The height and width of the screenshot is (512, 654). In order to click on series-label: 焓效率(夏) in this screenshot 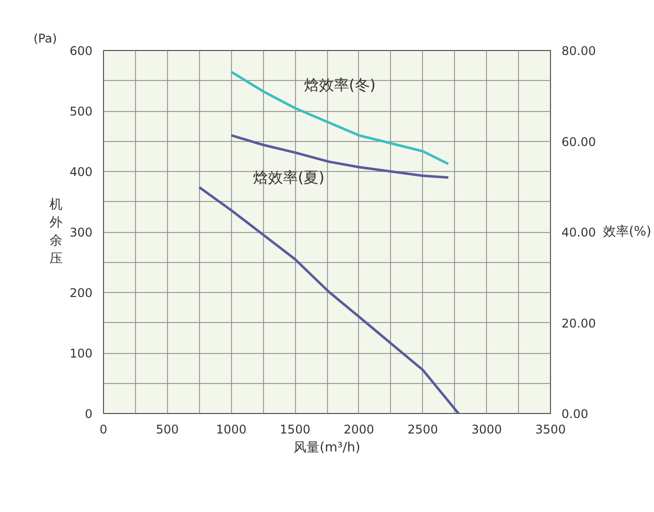, I will do `click(288, 177)`.